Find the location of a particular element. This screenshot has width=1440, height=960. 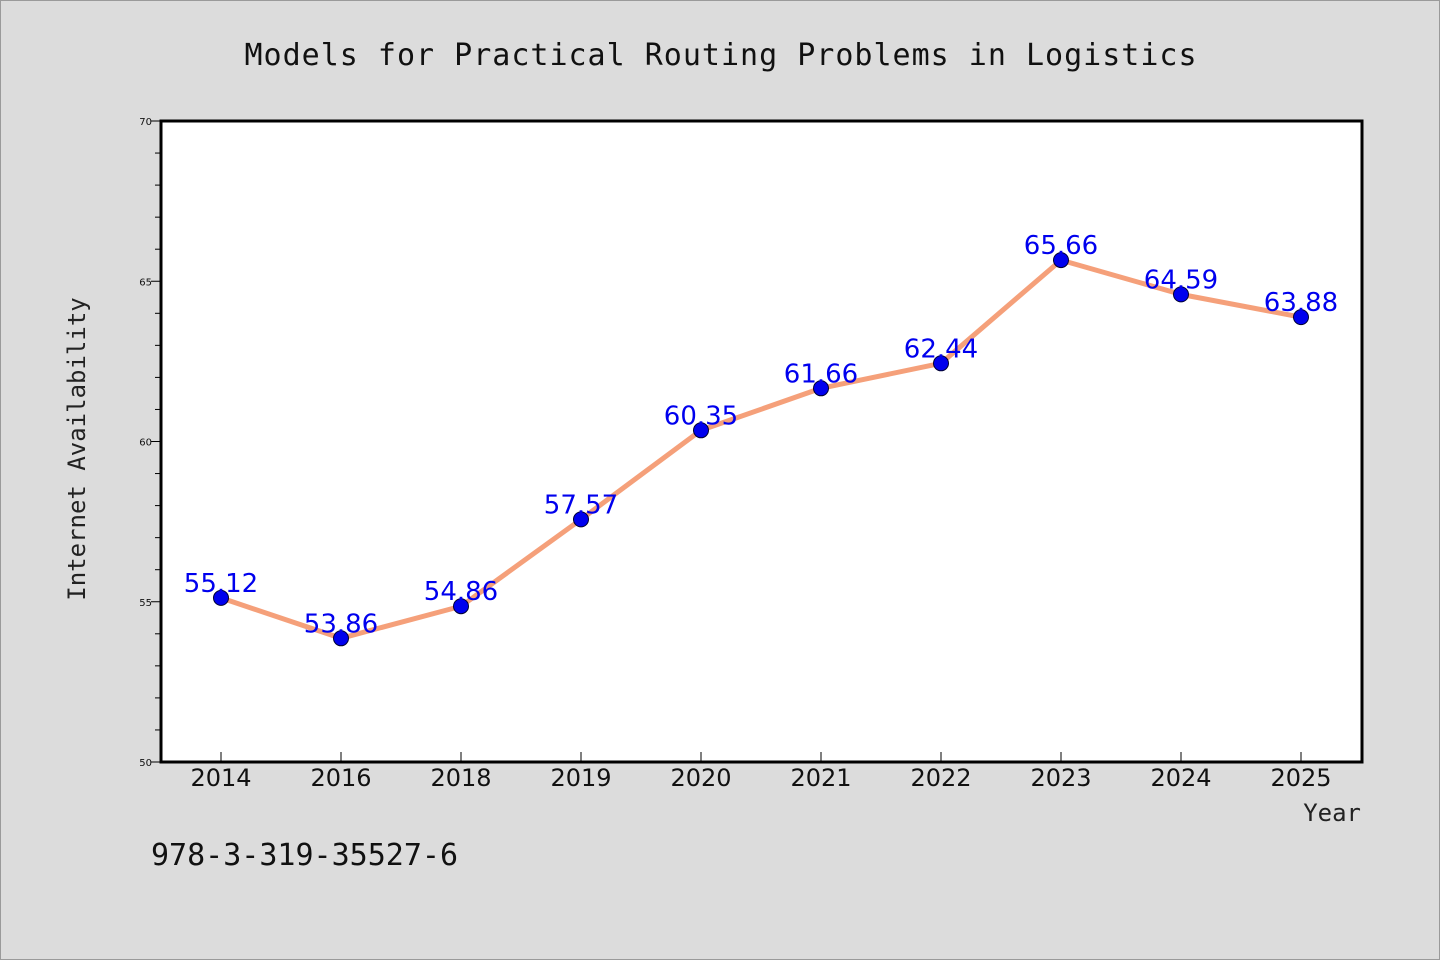

x-tick-label: 2022 is located at coordinates (940, 778).